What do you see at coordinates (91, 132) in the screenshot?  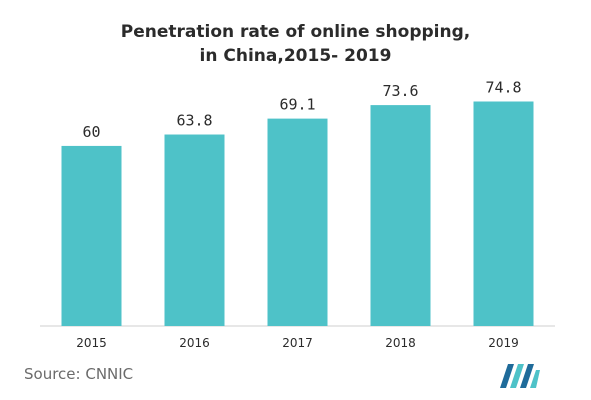 I see `data-label-2015: 60` at bounding box center [91, 132].